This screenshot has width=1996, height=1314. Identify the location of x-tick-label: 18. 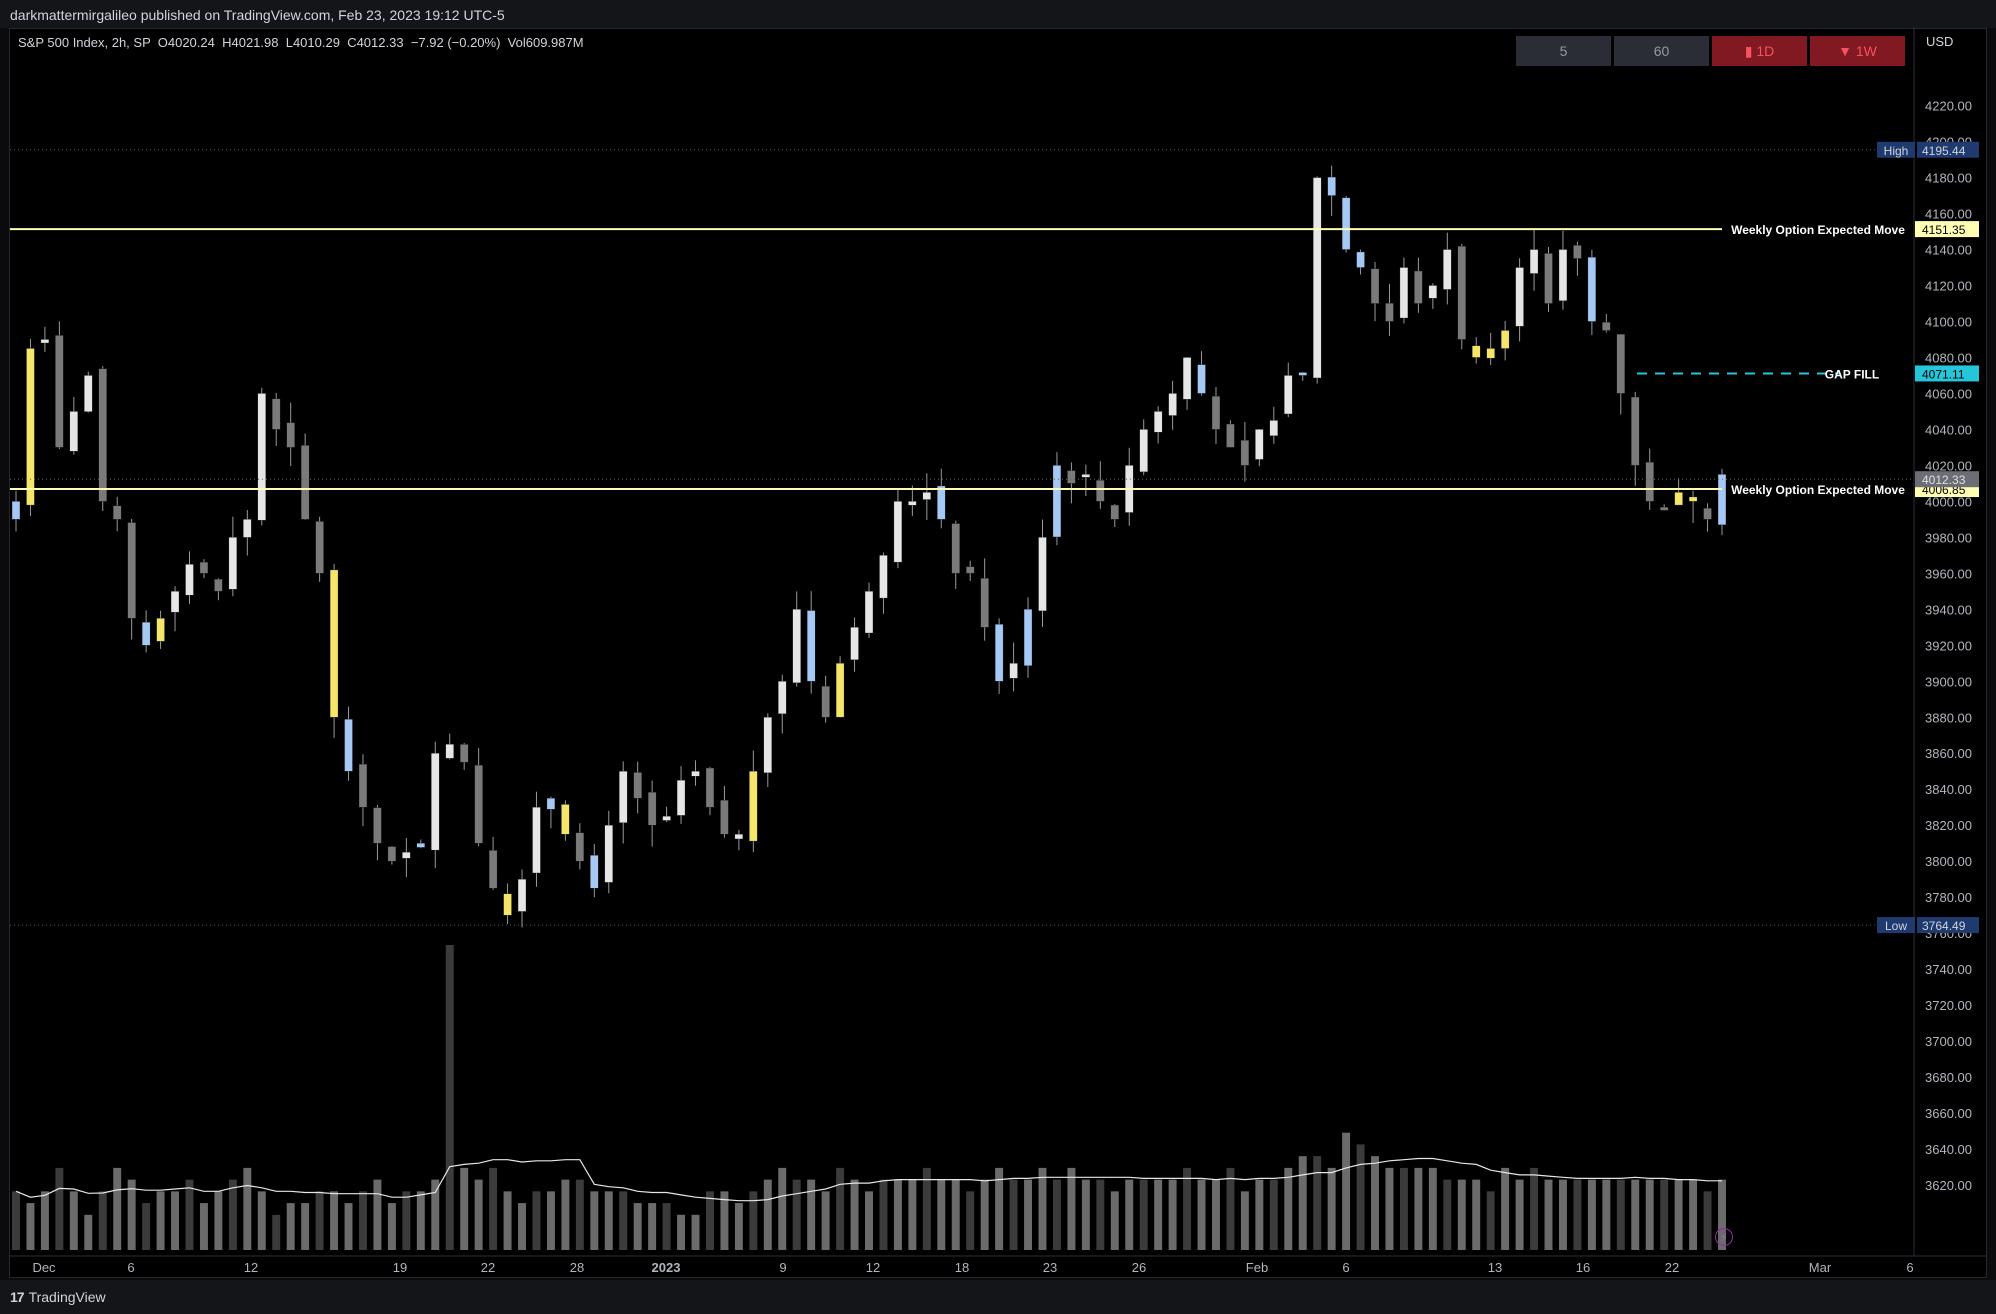
(962, 1267).